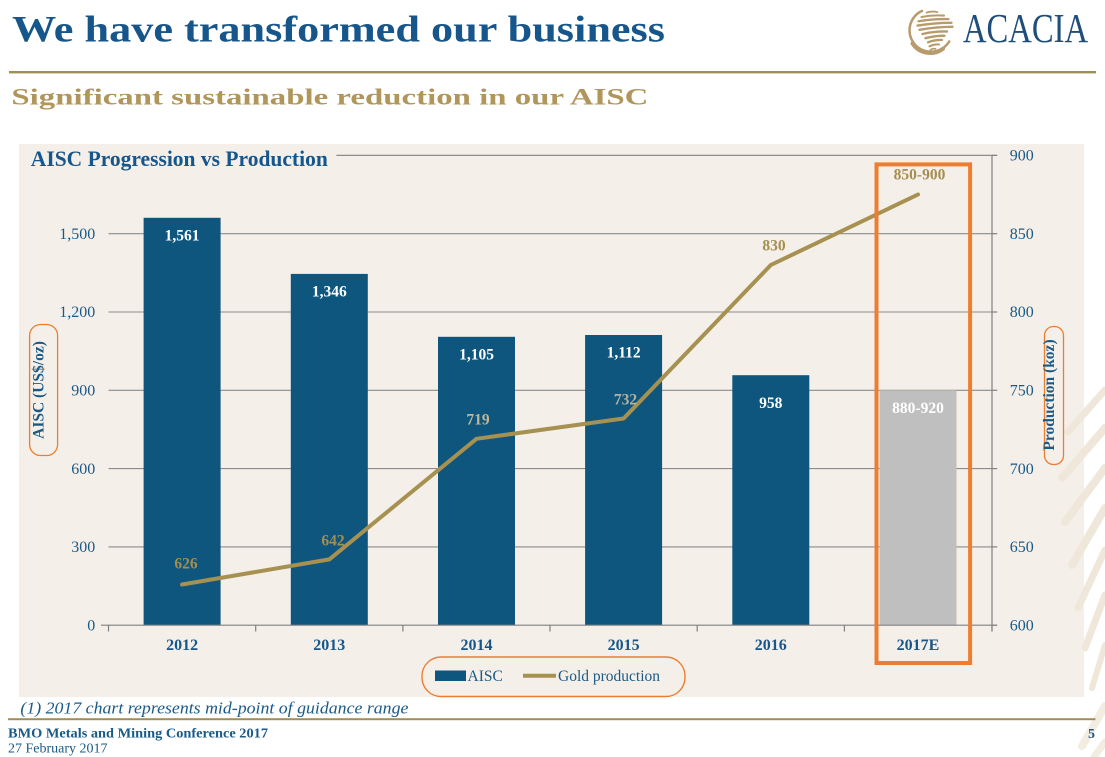 Image resolution: width=1105 pixels, height=757 pixels. I want to click on svg-text: 1,500, so click(77, 234).